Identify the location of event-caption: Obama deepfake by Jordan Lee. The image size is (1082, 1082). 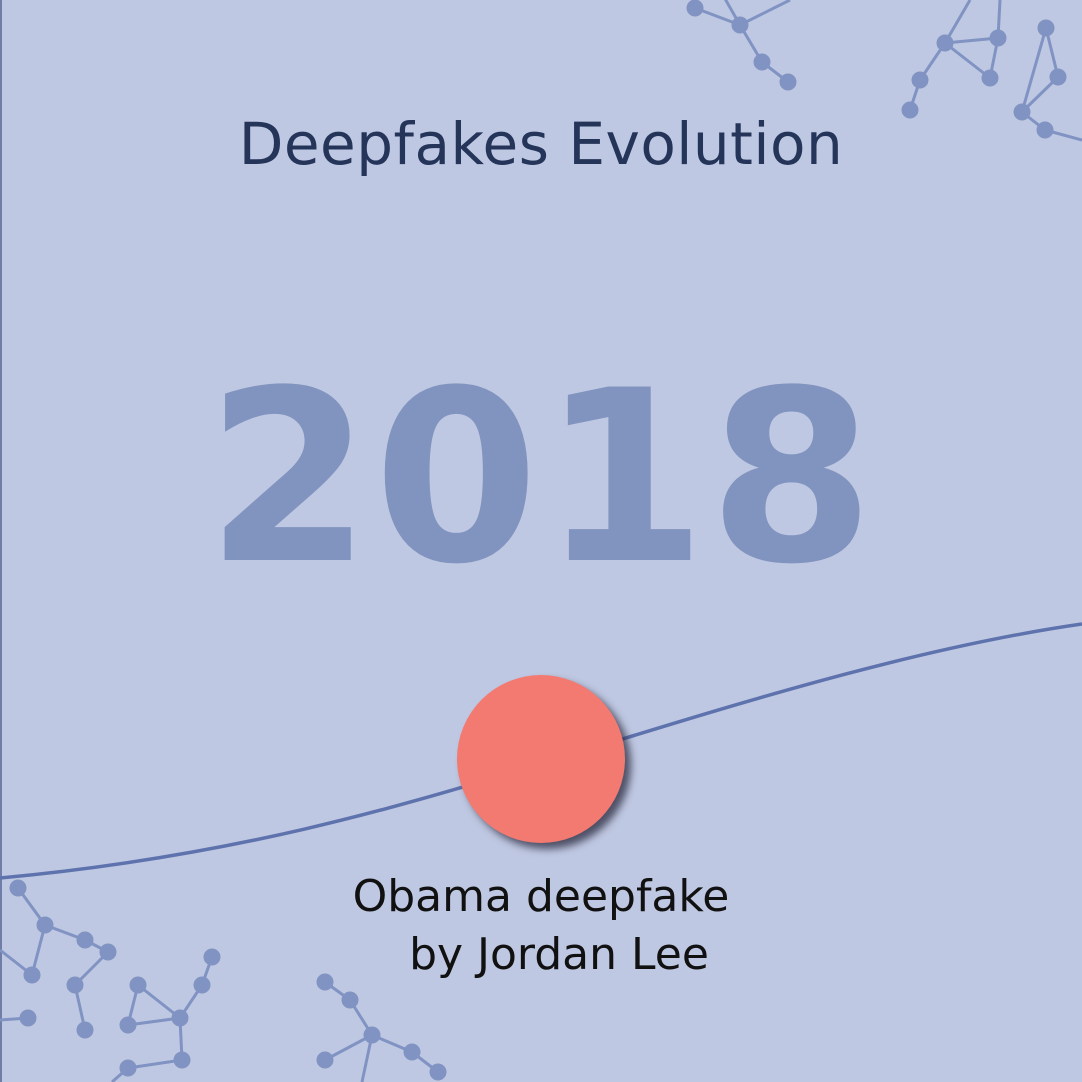
(541, 926).